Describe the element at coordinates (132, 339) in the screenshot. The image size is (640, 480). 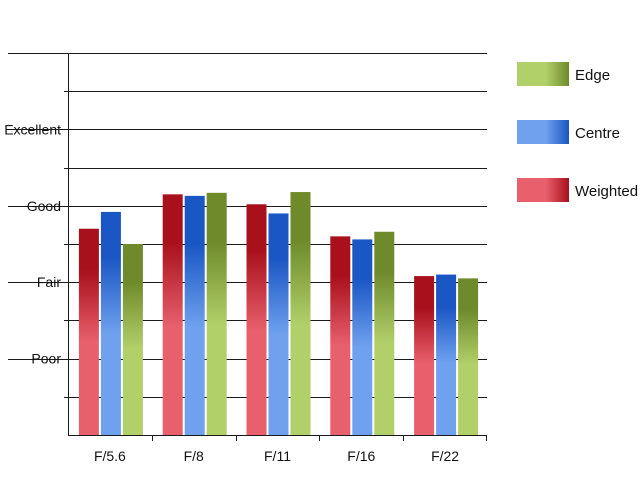
I see `bar-edge-f56` at that location.